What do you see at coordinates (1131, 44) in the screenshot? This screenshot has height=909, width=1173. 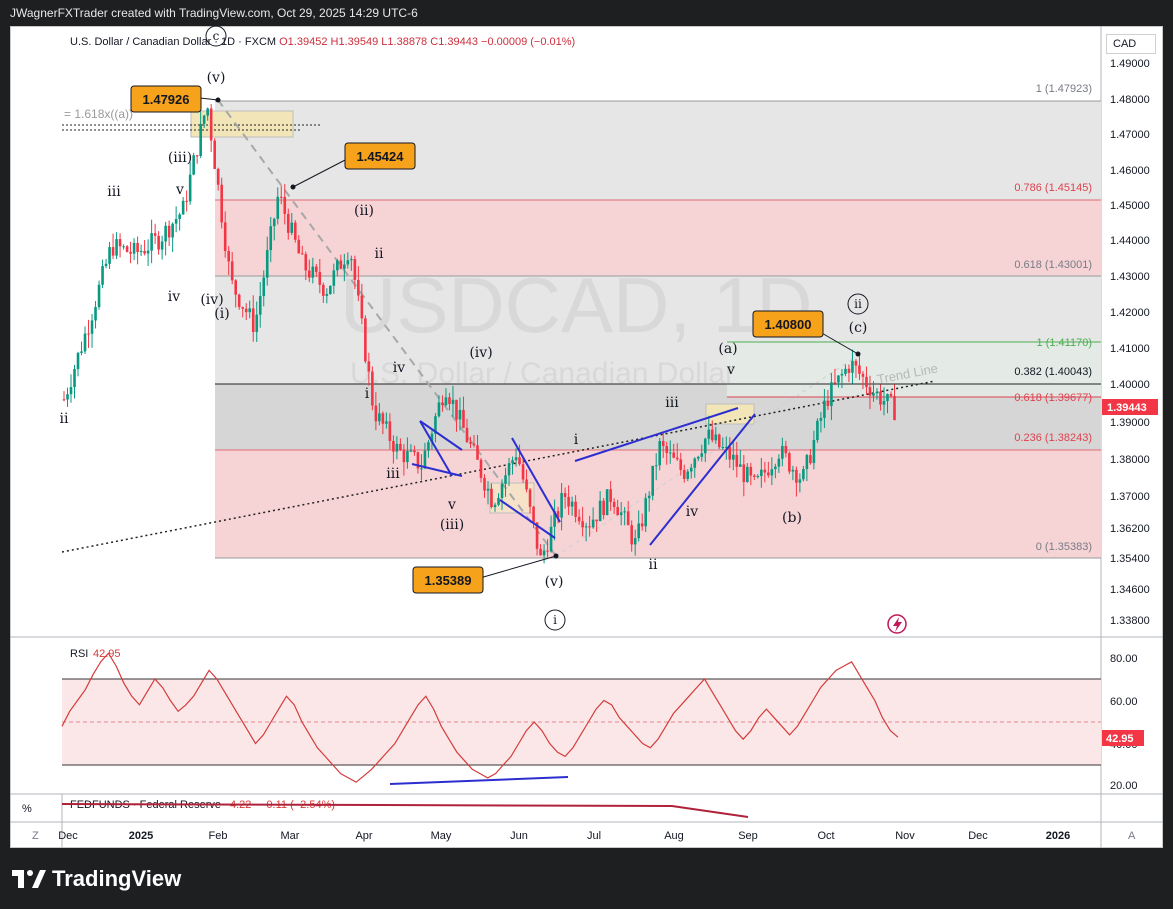 I see `currency-button: CAD` at bounding box center [1131, 44].